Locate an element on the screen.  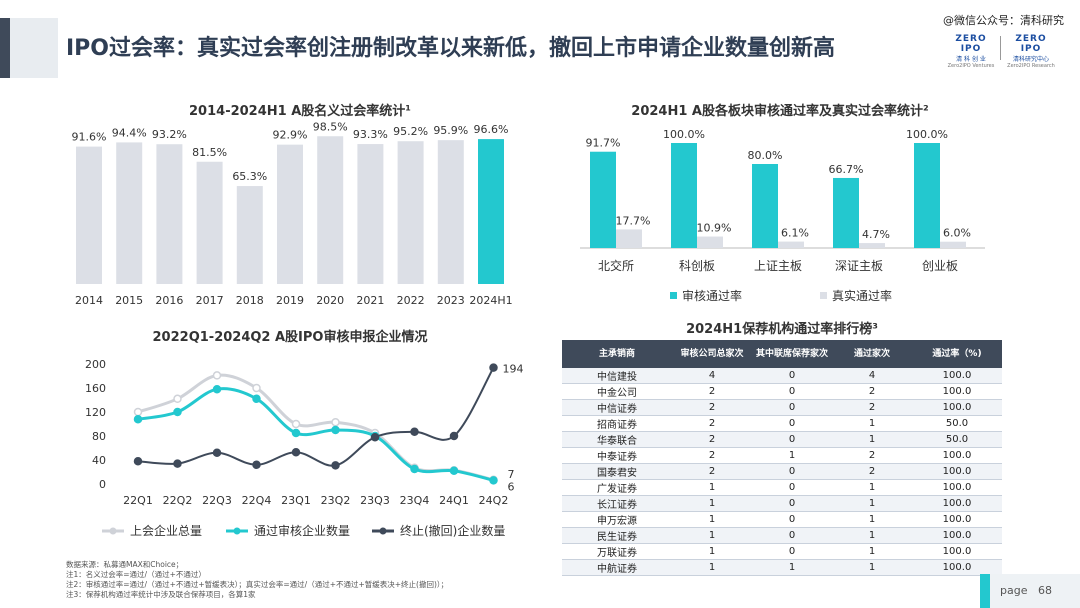
quarterly-y-tick: 80 is located at coordinates (99, 436).